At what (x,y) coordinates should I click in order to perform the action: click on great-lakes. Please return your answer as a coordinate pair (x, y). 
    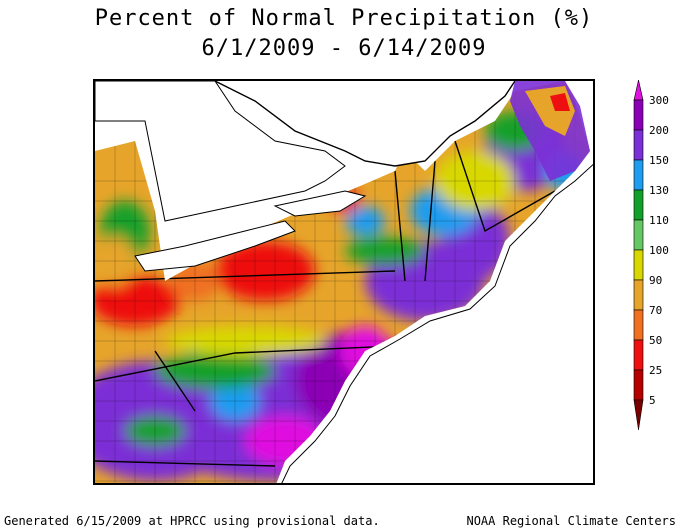
    Looking at the image, I should click on (231, 176).